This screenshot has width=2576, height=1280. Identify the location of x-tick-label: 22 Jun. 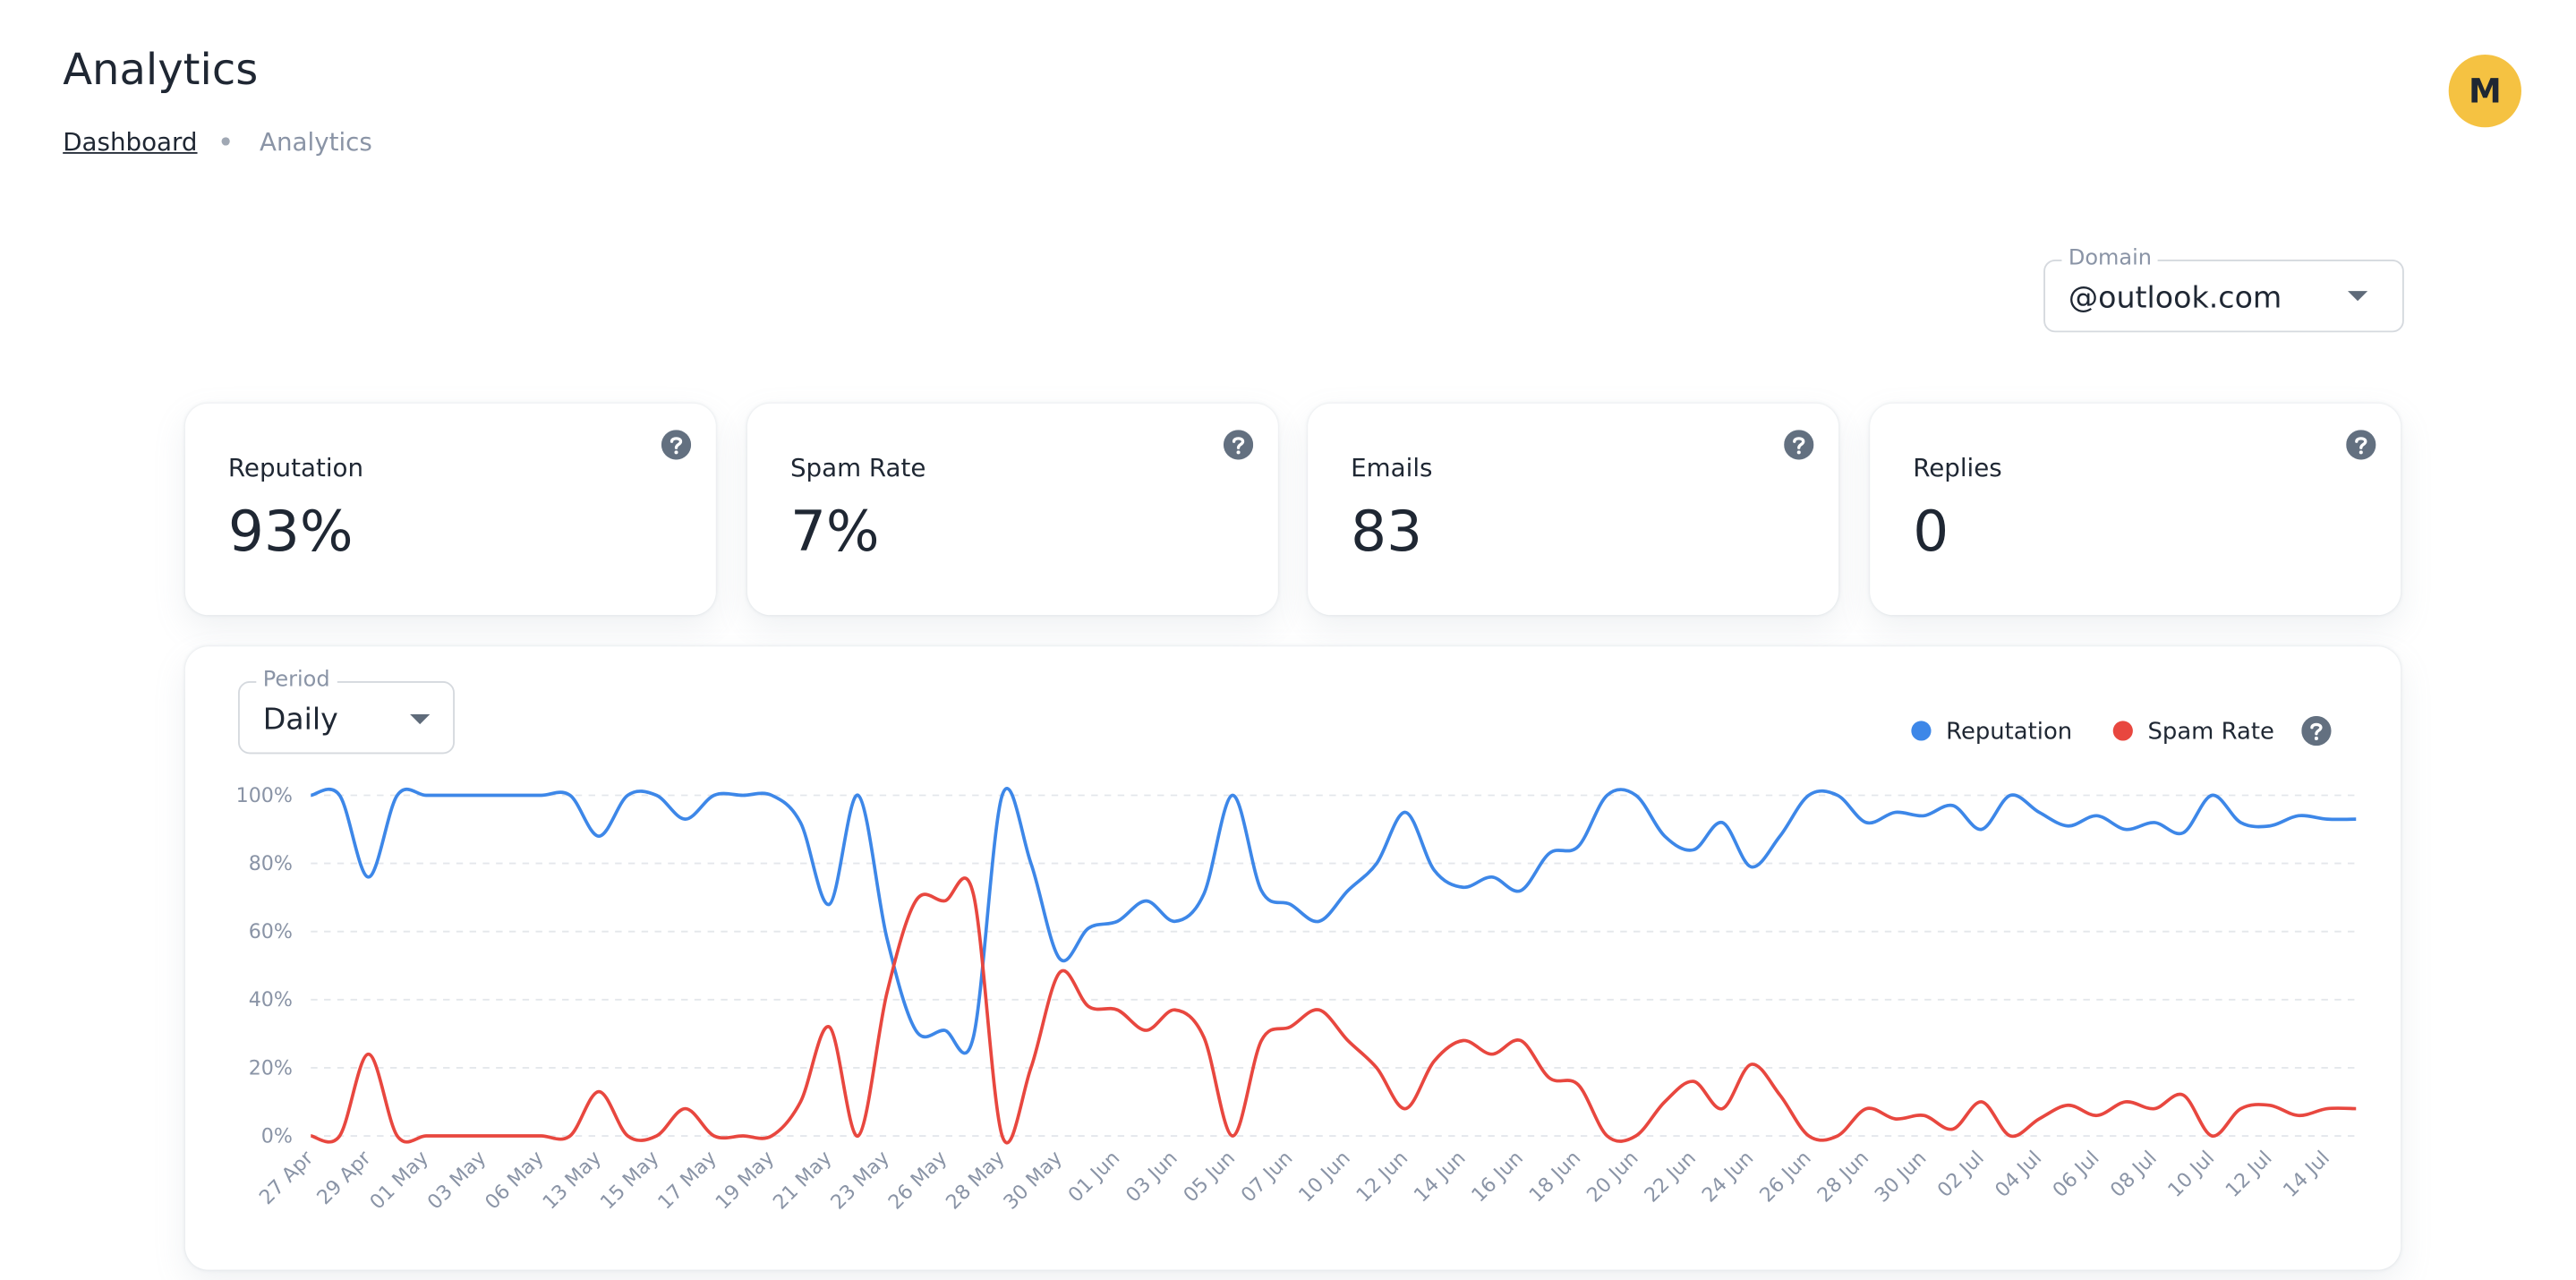
(1670, 1177).